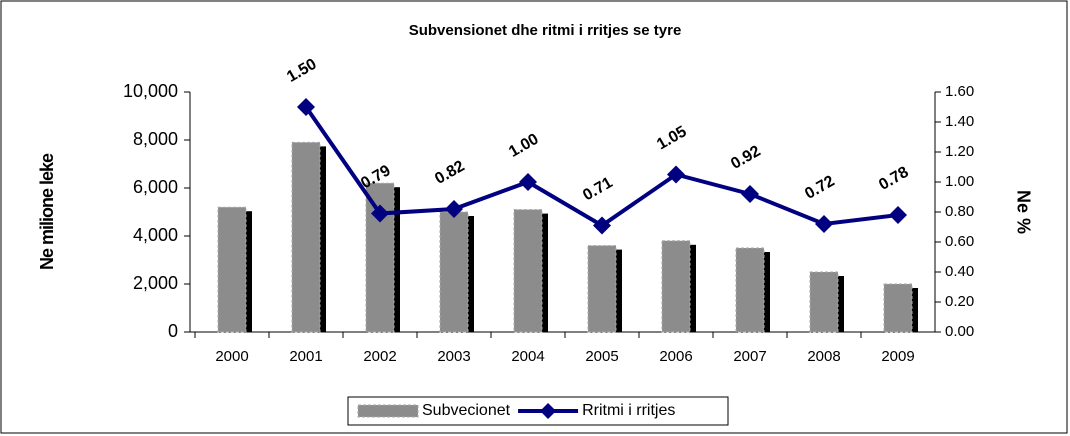 Image resolution: width=1070 pixels, height=436 pixels. I want to click on legend-swatch, so click(388, 411).